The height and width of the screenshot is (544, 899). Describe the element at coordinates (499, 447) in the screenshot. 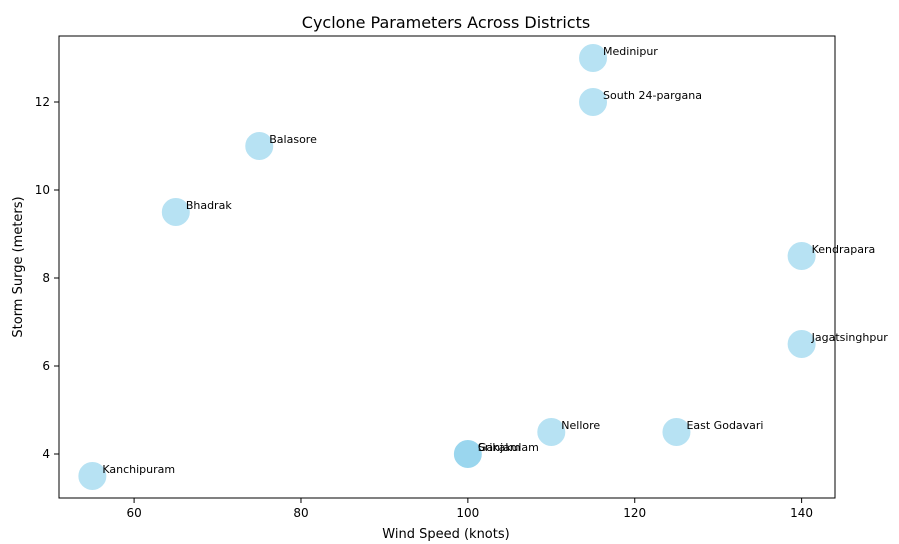

I see `point-label-8: Ganjam` at that location.